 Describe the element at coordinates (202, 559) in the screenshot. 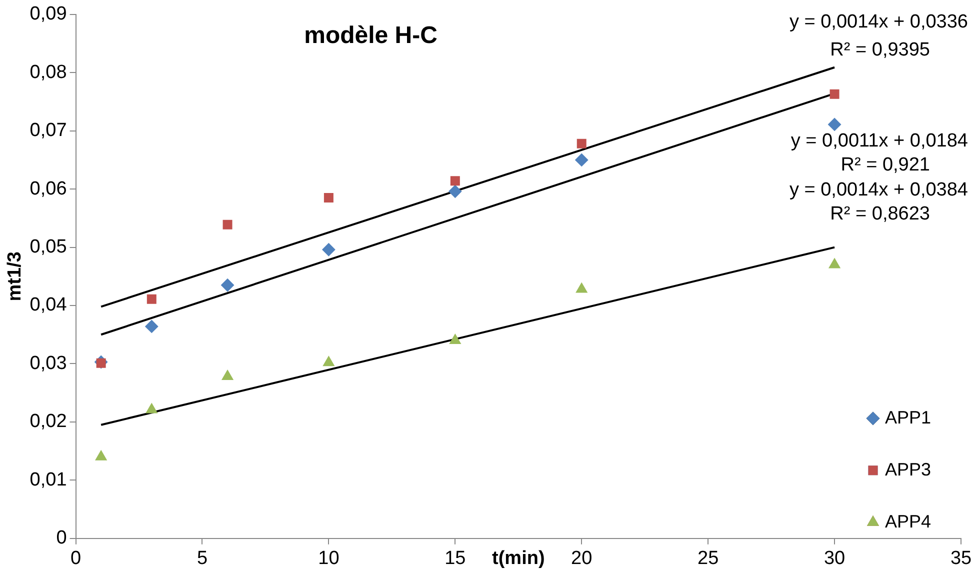

I see `x-tick-label: 5` at that location.